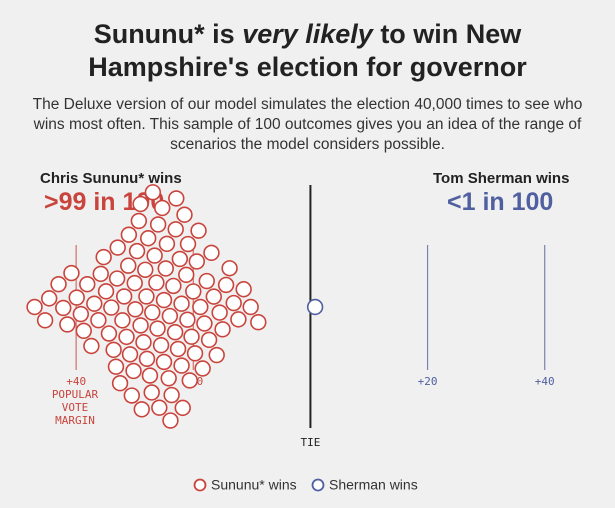 The image size is (615, 508). I want to click on x-tick-label: +20, so click(428, 381).